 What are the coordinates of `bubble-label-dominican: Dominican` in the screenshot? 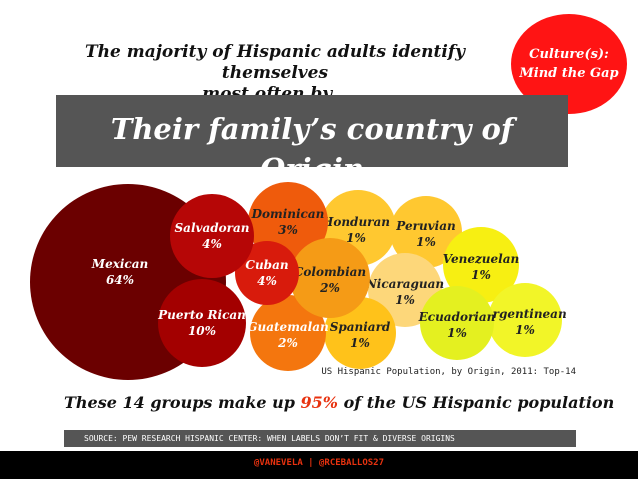 It's located at (288, 214).